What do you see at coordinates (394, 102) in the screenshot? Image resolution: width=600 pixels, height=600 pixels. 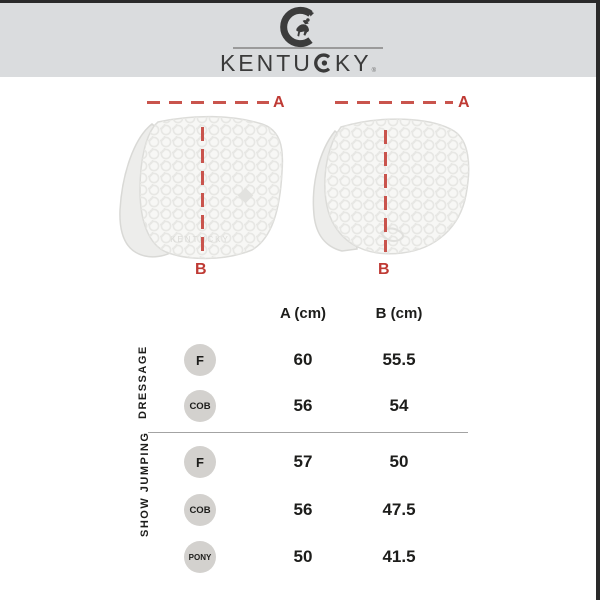 I see `width-measure-line-right` at bounding box center [394, 102].